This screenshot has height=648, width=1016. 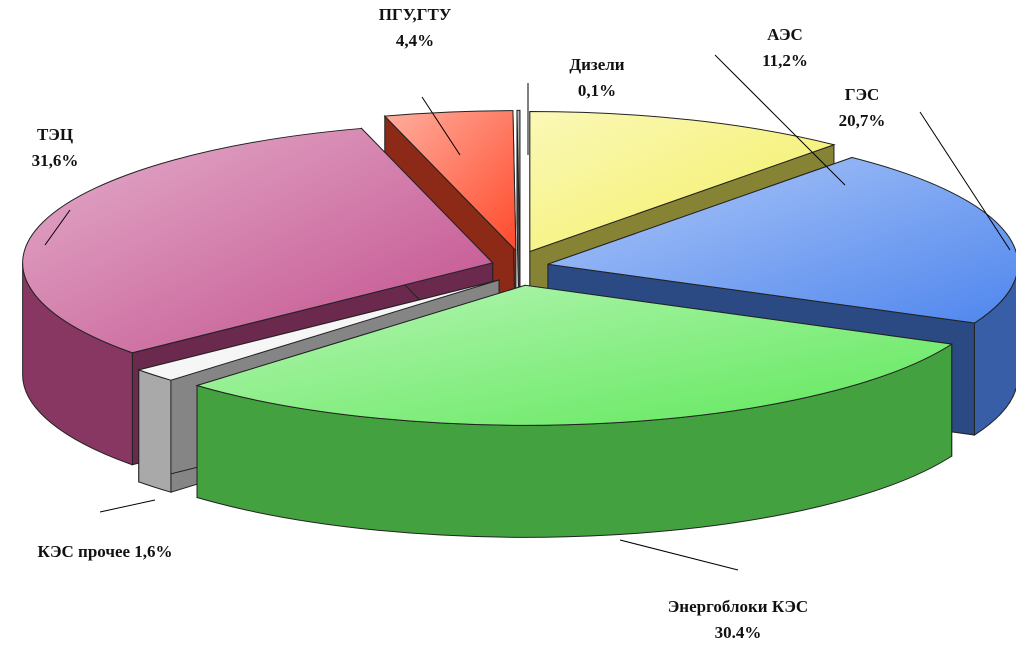 I want to click on value-label: 11,2%, so click(x=785, y=60).